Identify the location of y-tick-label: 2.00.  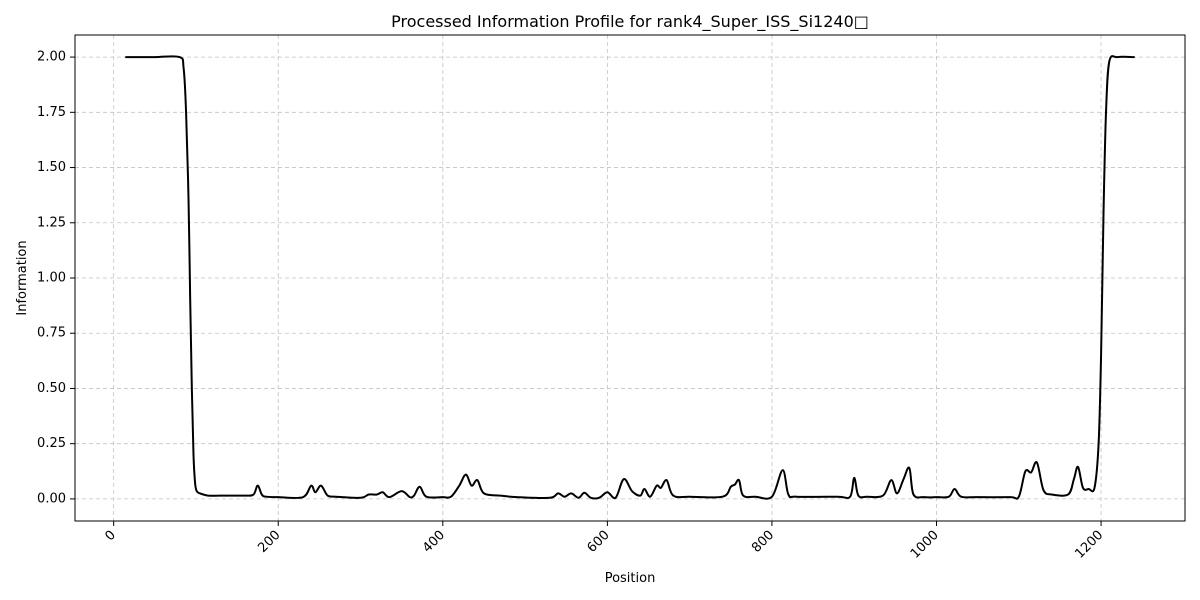
(51, 57).